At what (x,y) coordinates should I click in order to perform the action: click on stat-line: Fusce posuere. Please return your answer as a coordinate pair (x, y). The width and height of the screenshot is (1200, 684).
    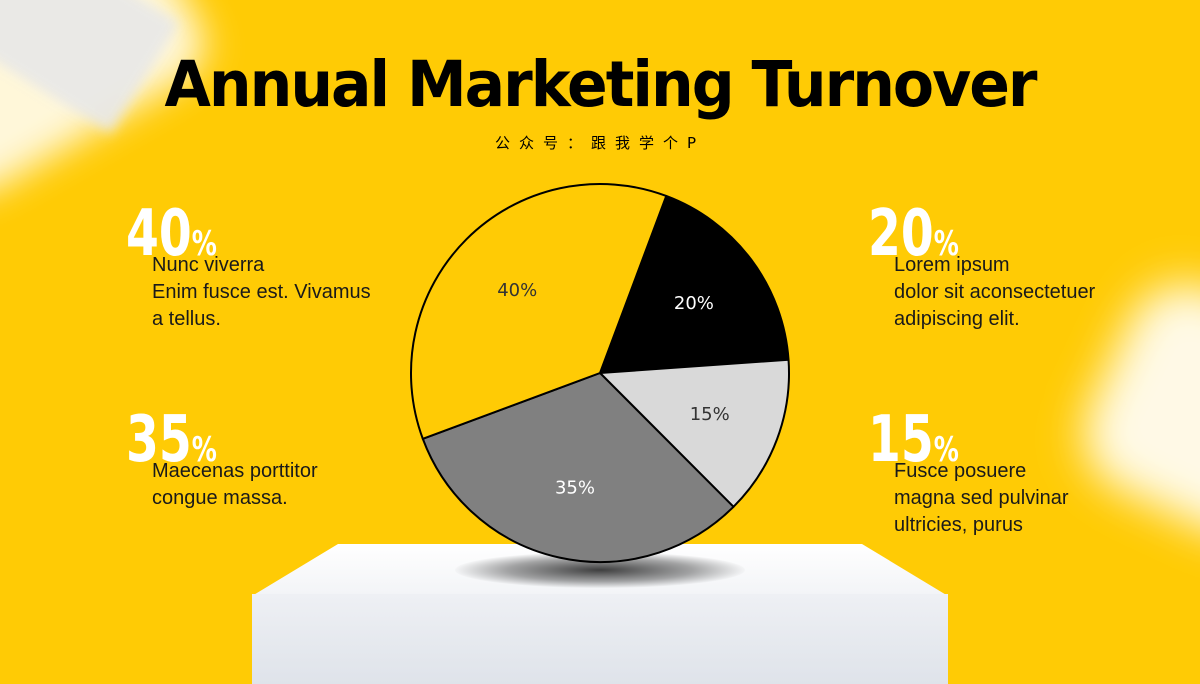
    Looking at the image, I should click on (960, 471).